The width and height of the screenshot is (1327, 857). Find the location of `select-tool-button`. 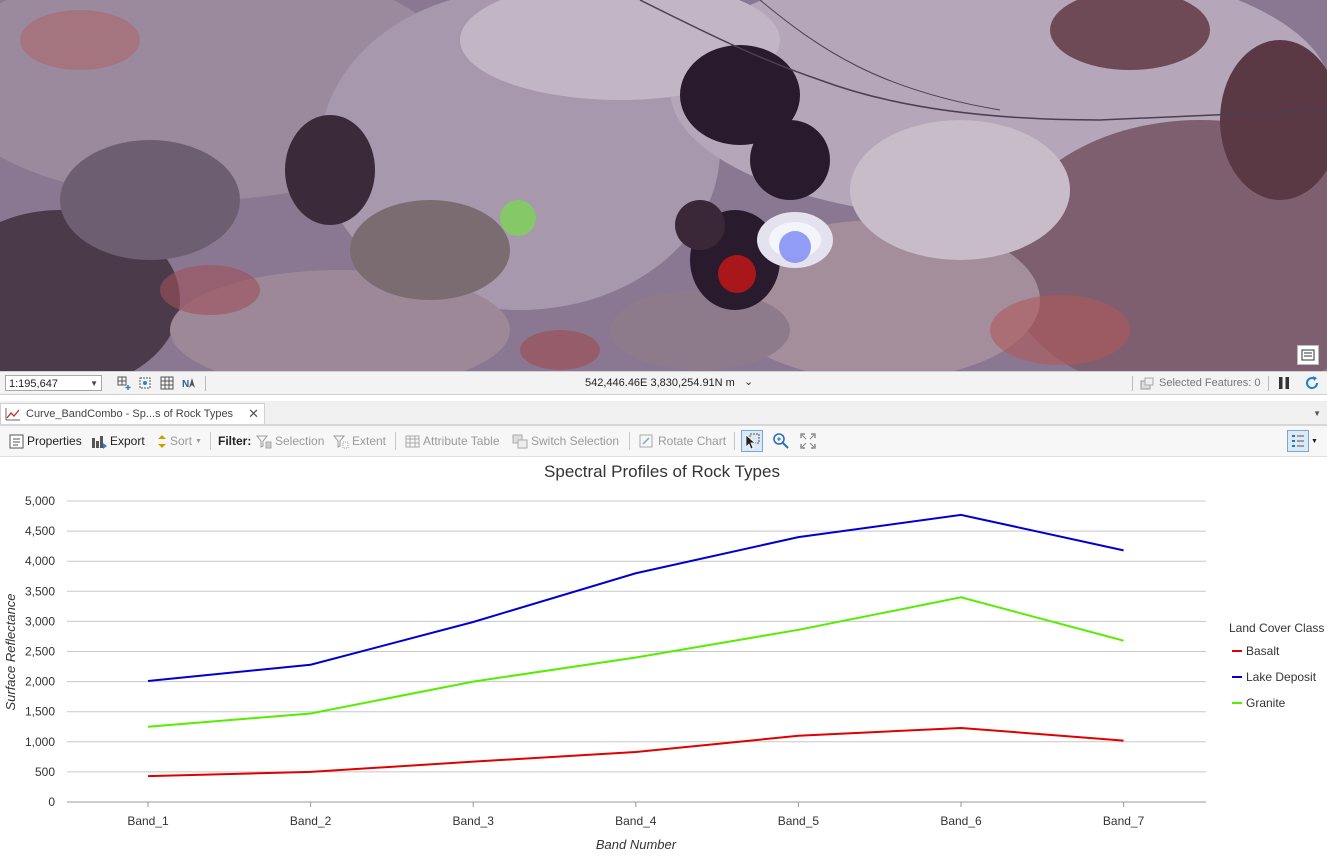

select-tool-button is located at coordinates (752, 441).